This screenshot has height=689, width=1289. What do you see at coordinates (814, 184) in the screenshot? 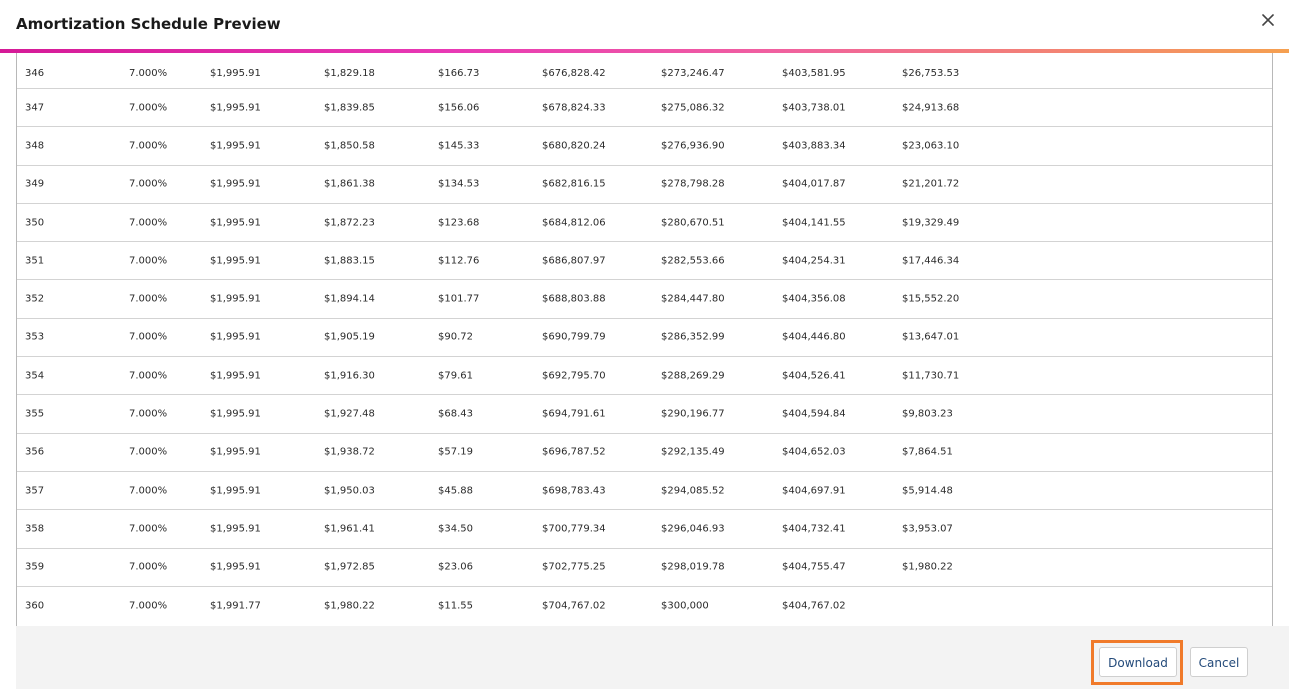
I see `table-cell: $404,017.87` at bounding box center [814, 184].